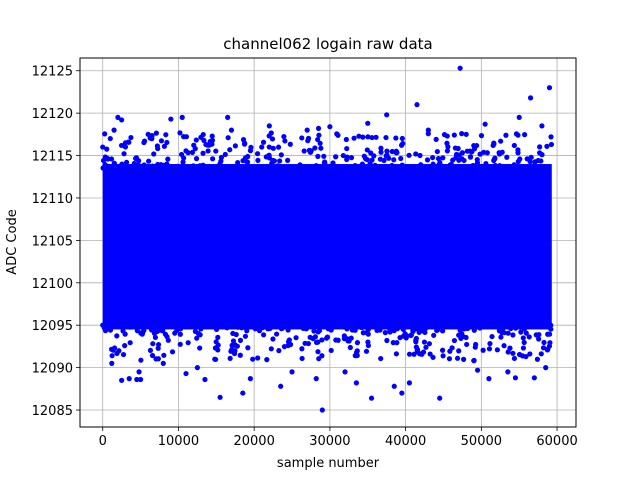 The width and height of the screenshot is (640, 480). I want to click on y-tick-label: 12085, so click(52, 411).